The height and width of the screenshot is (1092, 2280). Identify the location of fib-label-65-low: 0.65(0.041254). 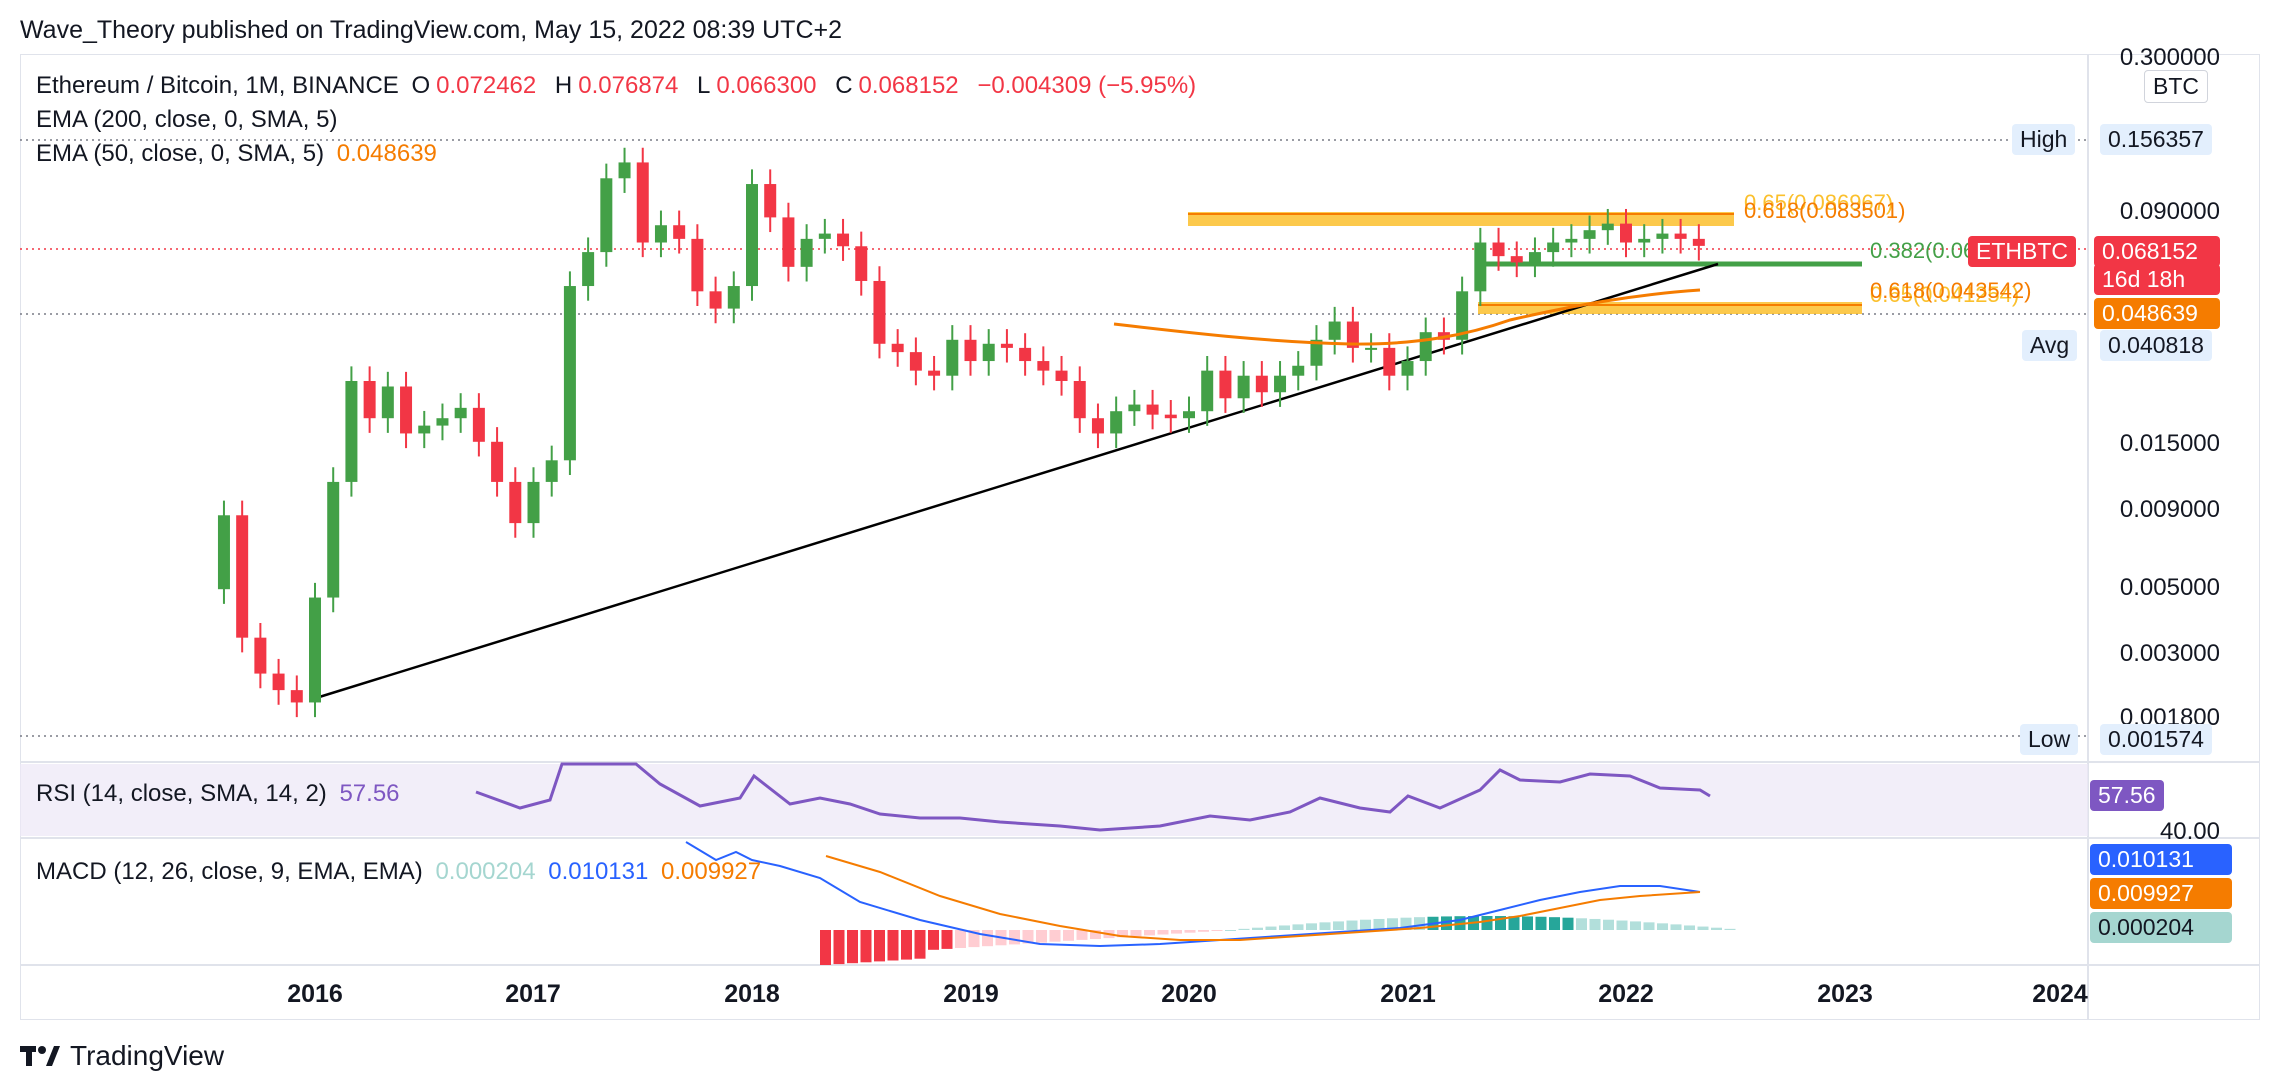
(1945, 294).